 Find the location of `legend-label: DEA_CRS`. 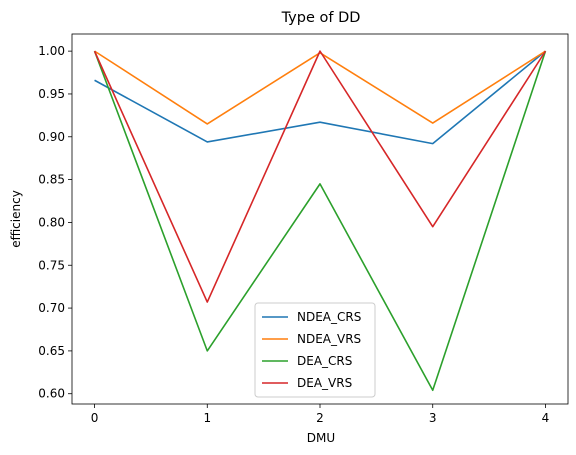

legend-label: DEA_CRS is located at coordinates (324, 361).